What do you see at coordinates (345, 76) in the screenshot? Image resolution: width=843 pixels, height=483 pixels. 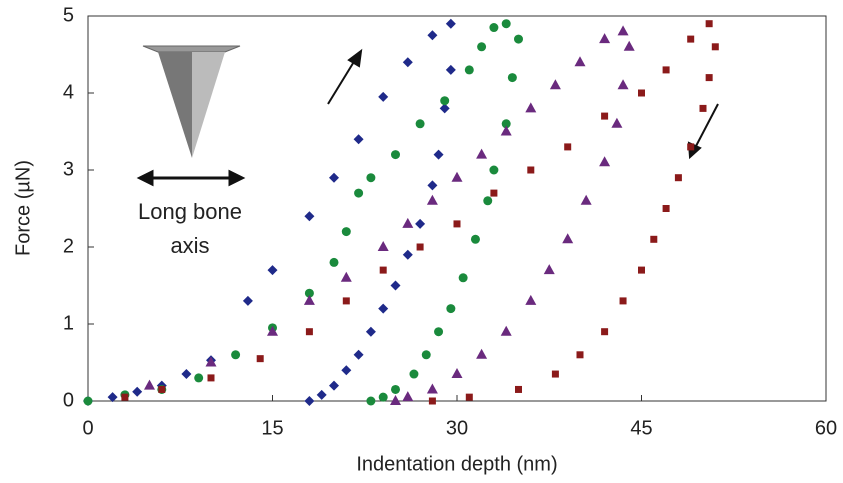 I see `loading-arrow` at bounding box center [345, 76].